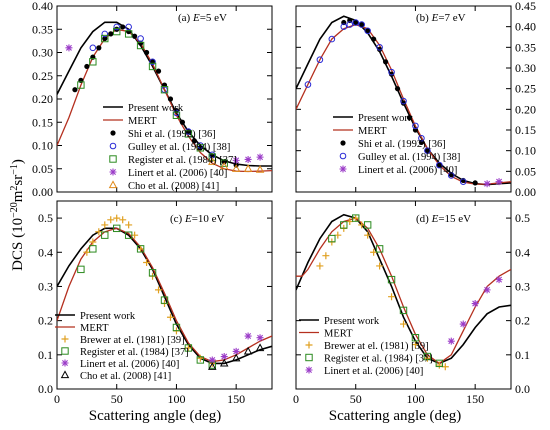  What do you see at coordinates (18, 244) in the screenshot?
I see `y-label-part: DCS (10` at bounding box center [18, 244].